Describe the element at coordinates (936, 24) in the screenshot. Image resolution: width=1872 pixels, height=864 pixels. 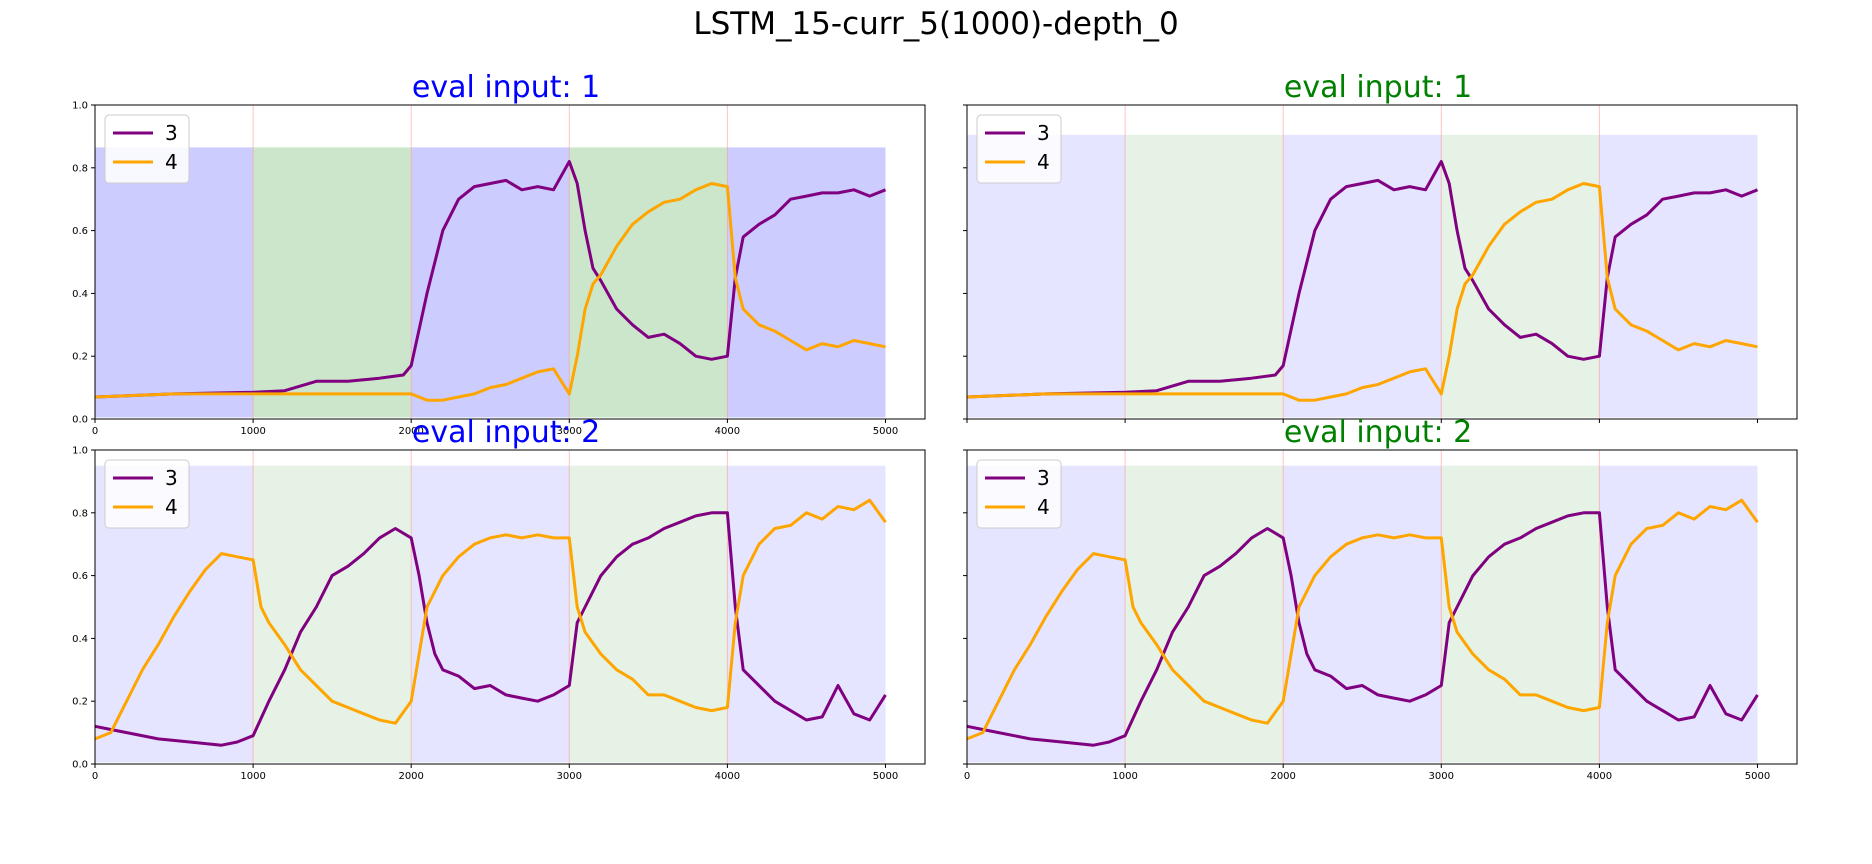
I see `figure-title: LSTM_15-curr_5(1000)-depth_0` at that location.